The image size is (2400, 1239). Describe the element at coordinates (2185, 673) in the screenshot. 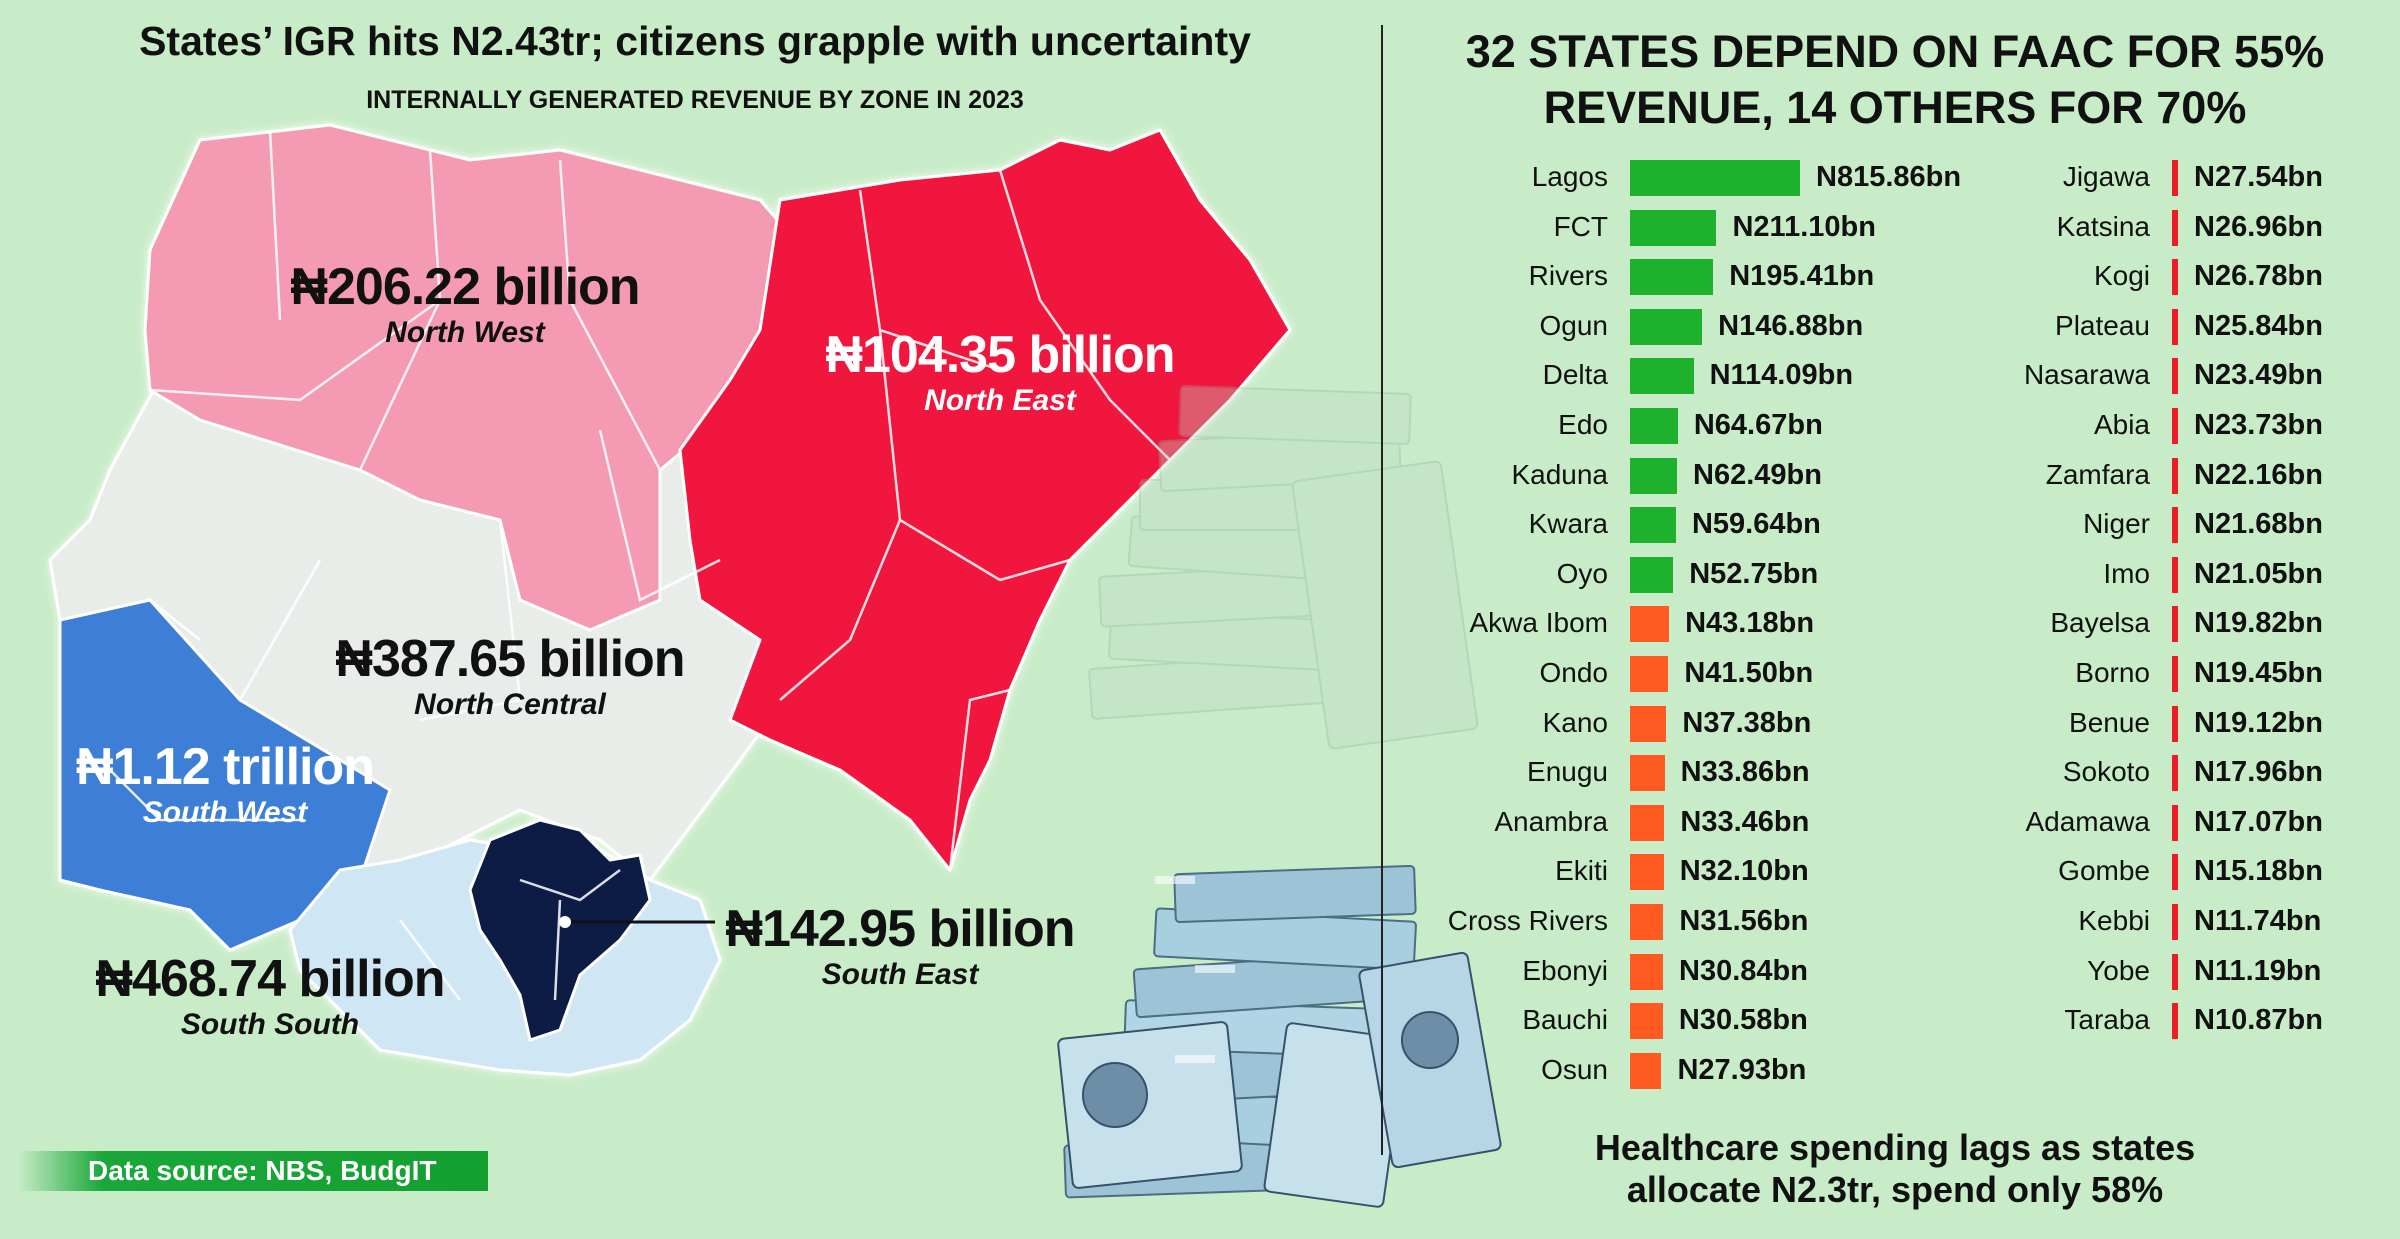

I see `bar-row: Borno N19.45bn` at that location.